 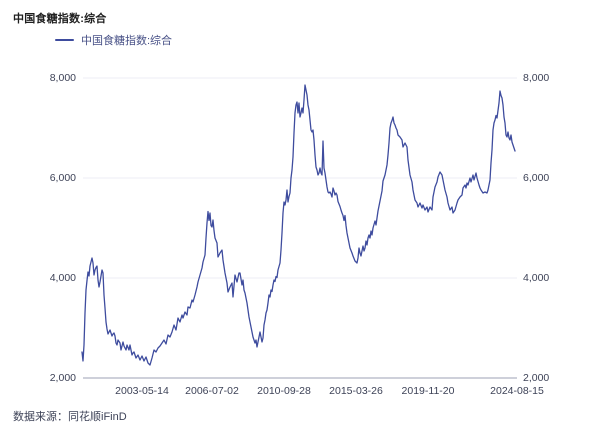 I want to click on x-axis-label: 2010-09-28, so click(x=284, y=391).